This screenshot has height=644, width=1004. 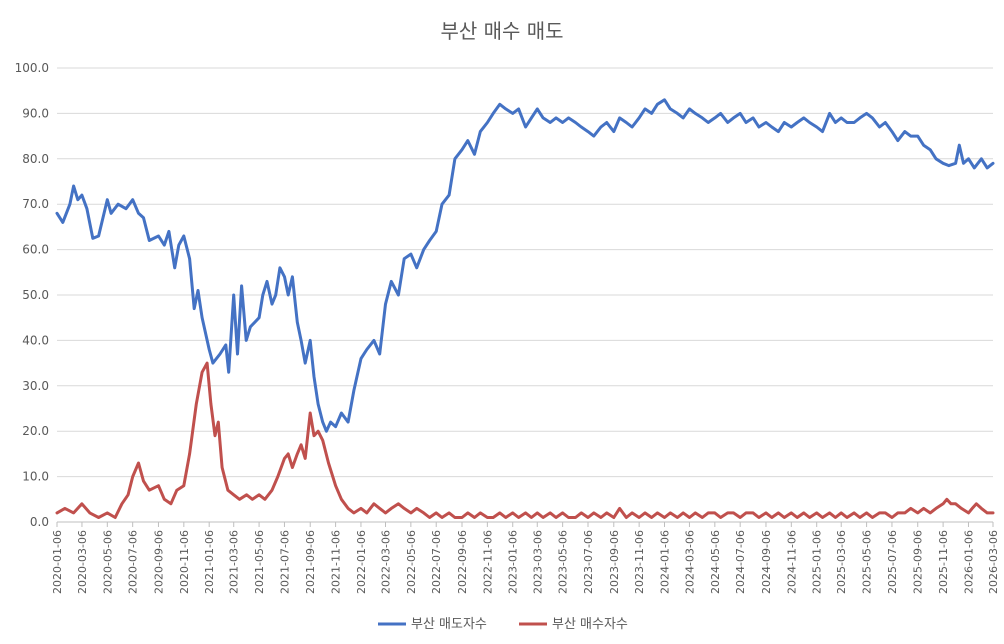 I want to click on y-tick-label: 70.0, so click(x=35, y=204).